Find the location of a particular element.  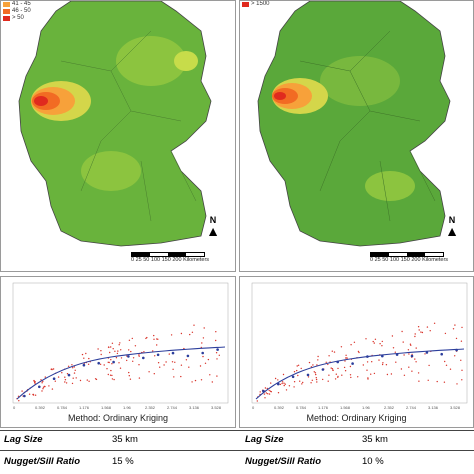

nugget-sill-right-value: 10 % is located at coordinates (373, 461).